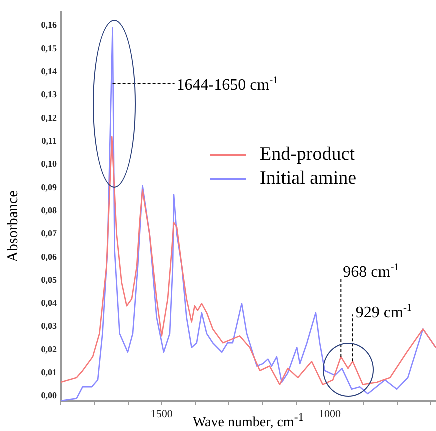  Describe the element at coordinates (14, 227) in the screenshot. I see `y-axis-title: Absorbance` at that location.